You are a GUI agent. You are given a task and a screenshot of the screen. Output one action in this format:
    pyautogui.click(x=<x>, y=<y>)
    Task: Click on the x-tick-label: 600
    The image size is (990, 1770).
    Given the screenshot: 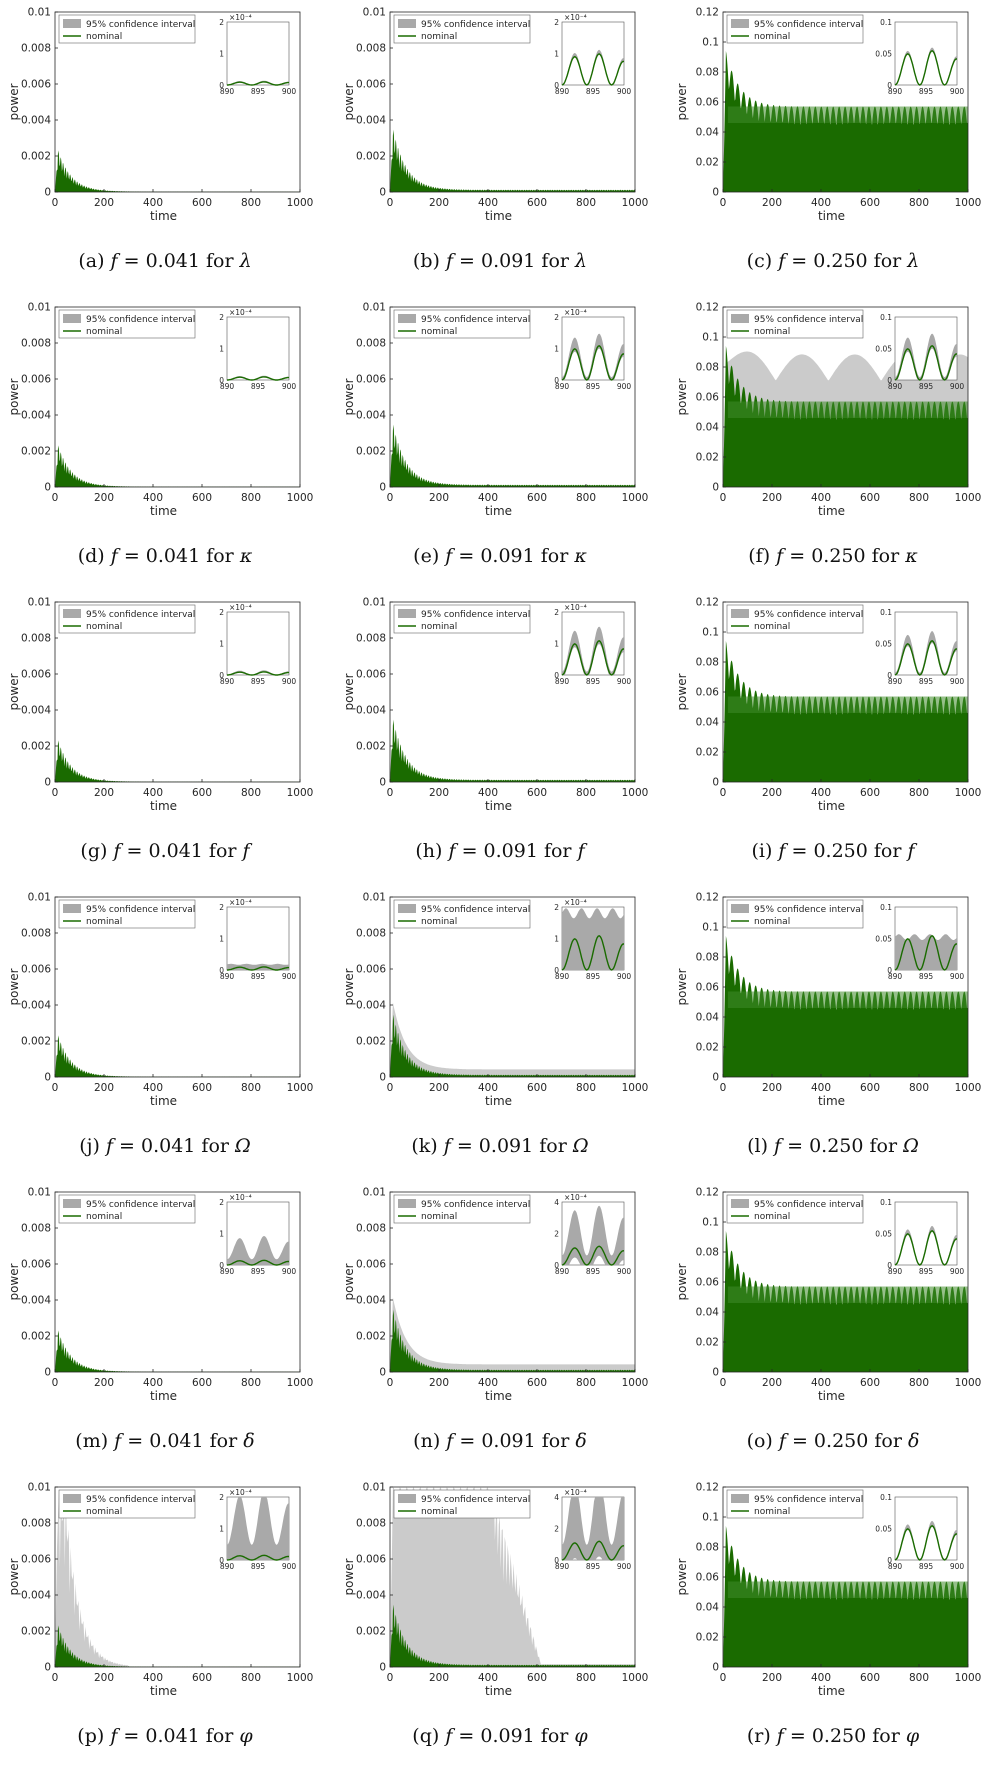 What is the action you would take?
    pyautogui.click(x=537, y=793)
    